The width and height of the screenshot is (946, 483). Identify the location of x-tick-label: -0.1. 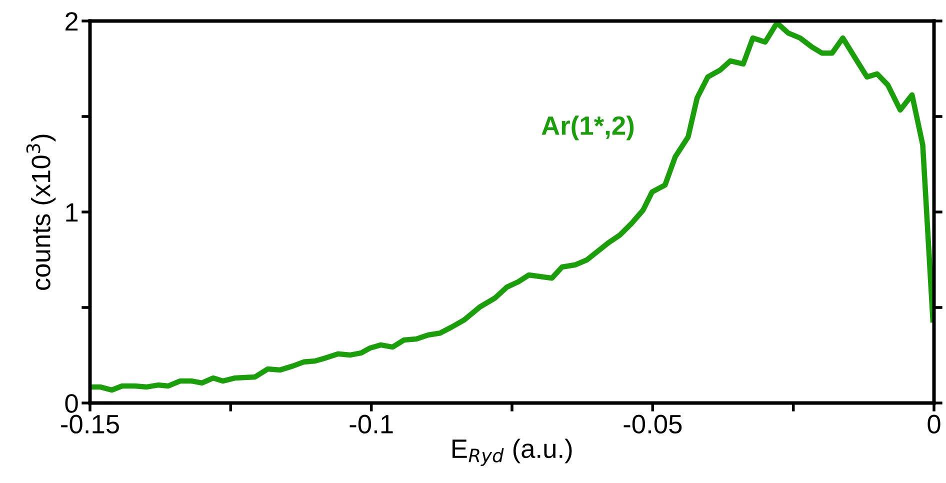
(371, 424).